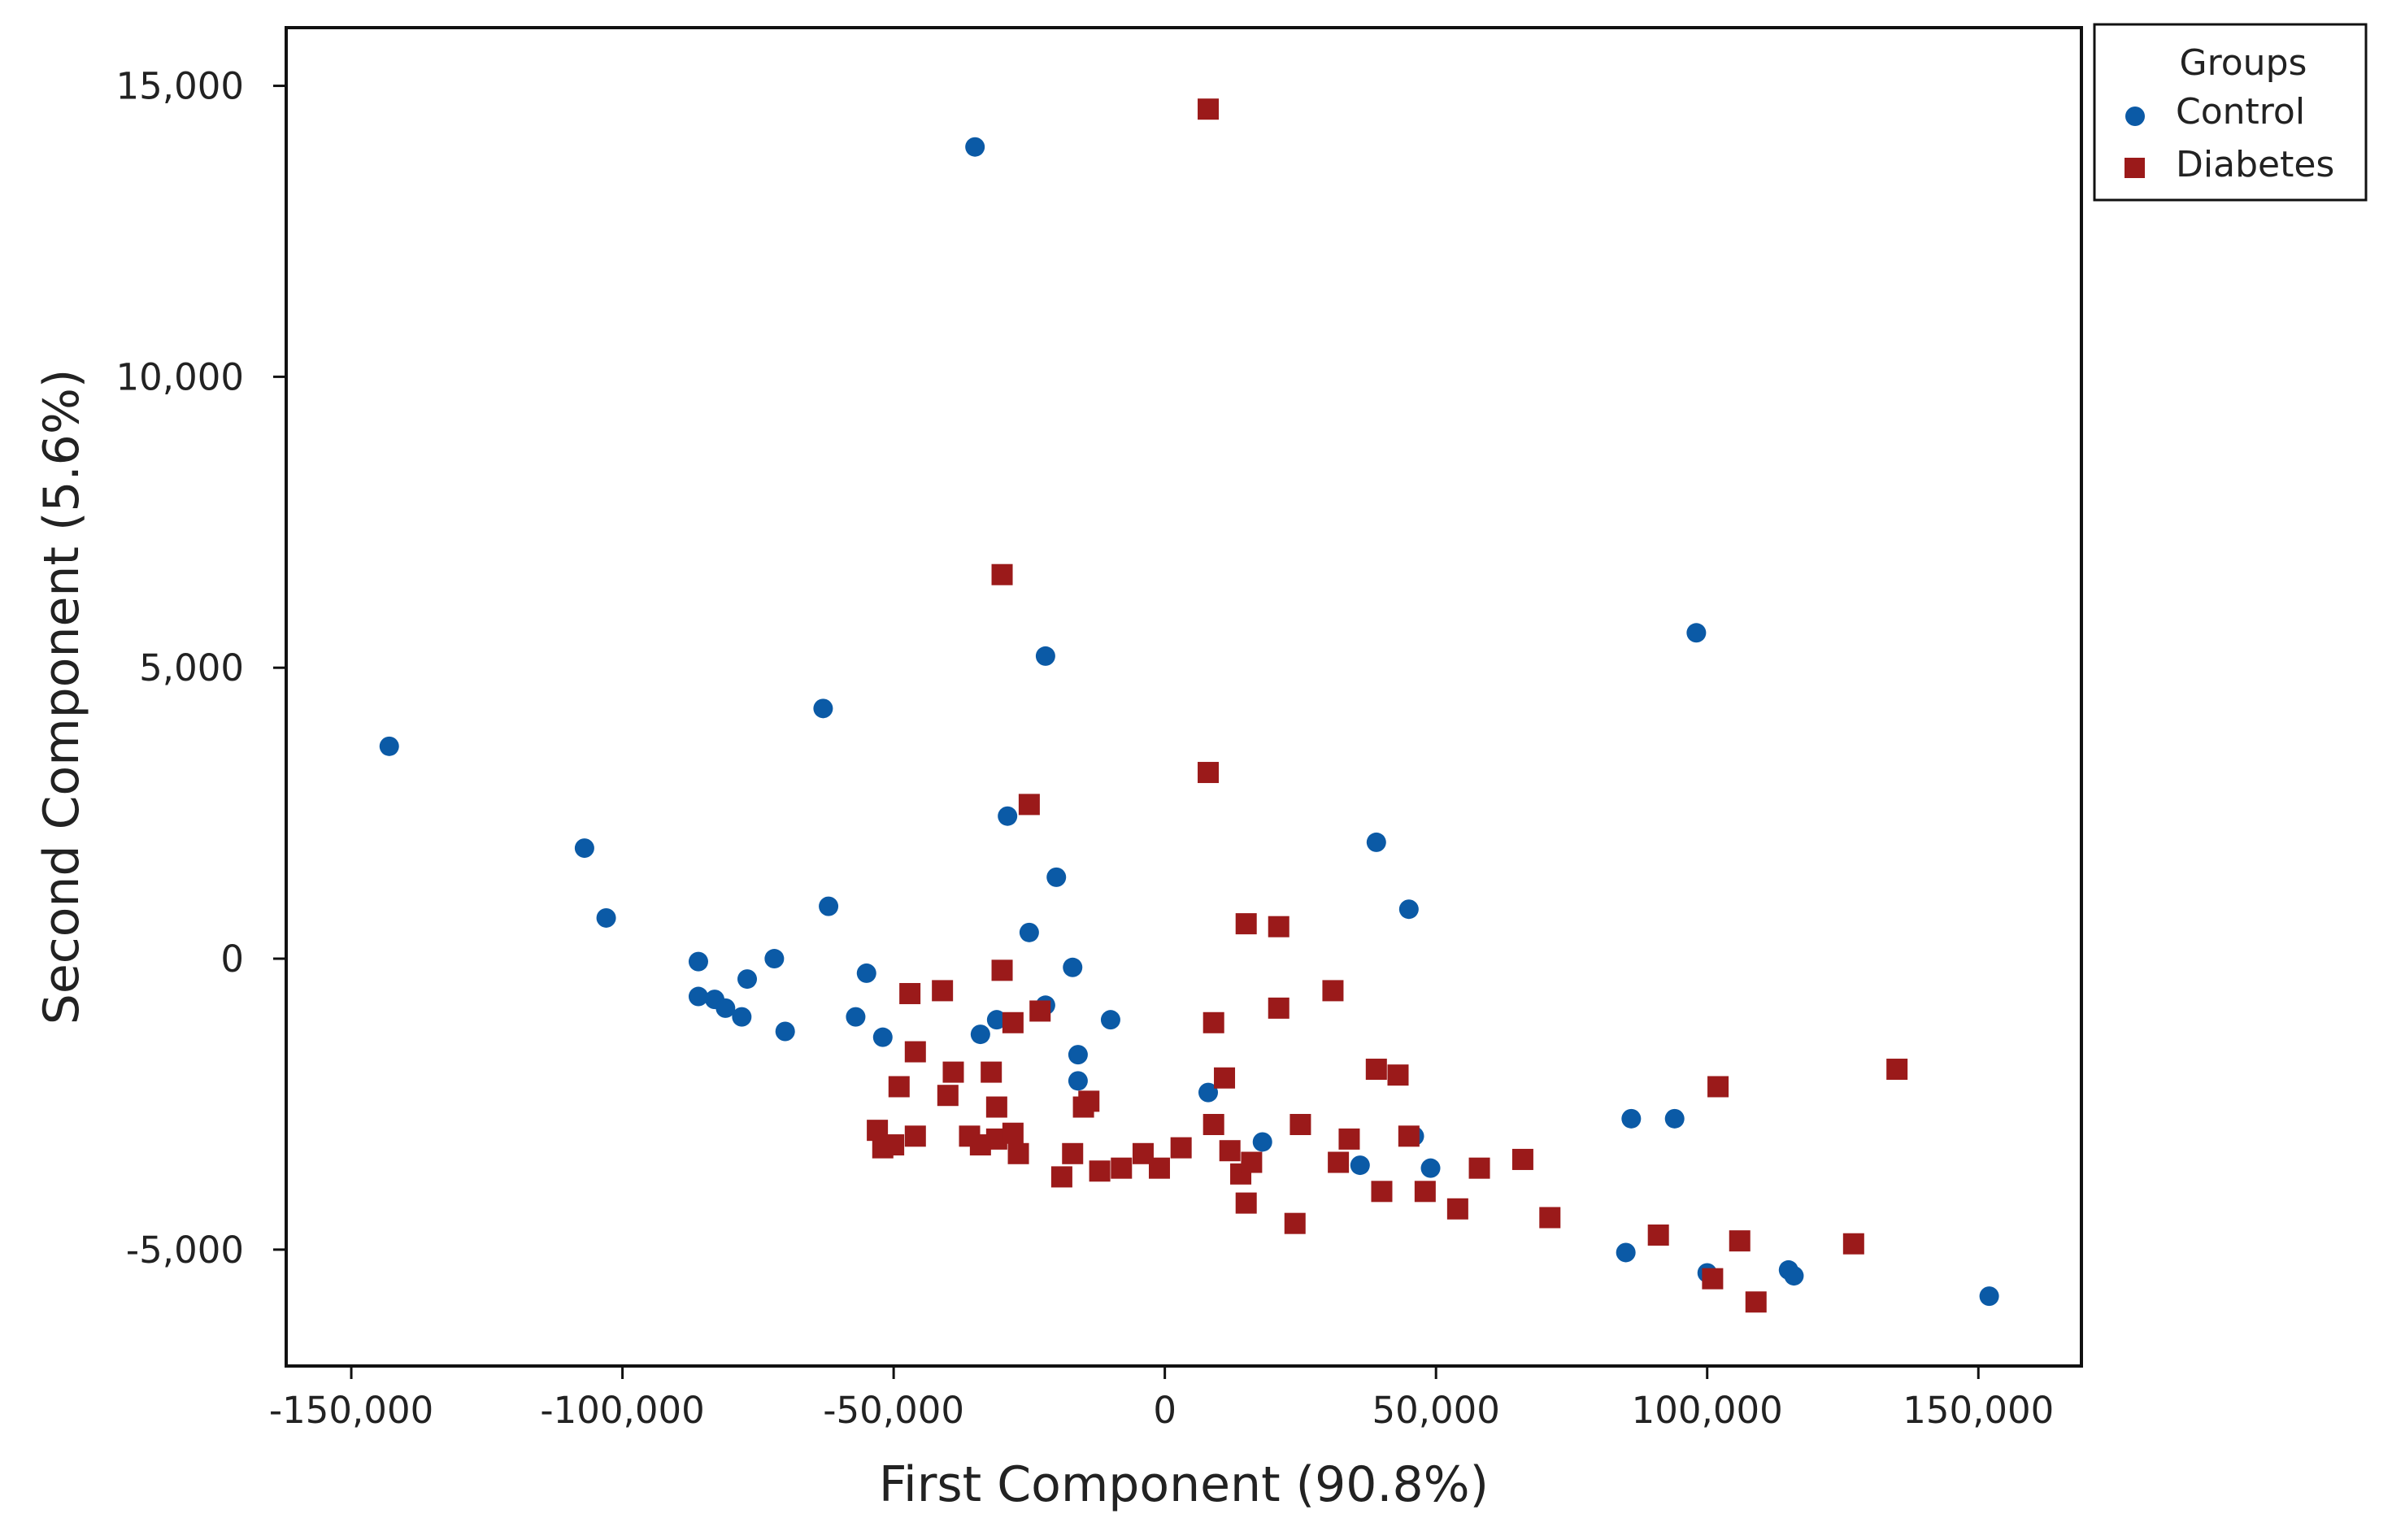 Image resolution: width=2392 pixels, height=1540 pixels. What do you see at coordinates (1164, 1410) in the screenshot?
I see `x-tick-label: 0` at bounding box center [1164, 1410].